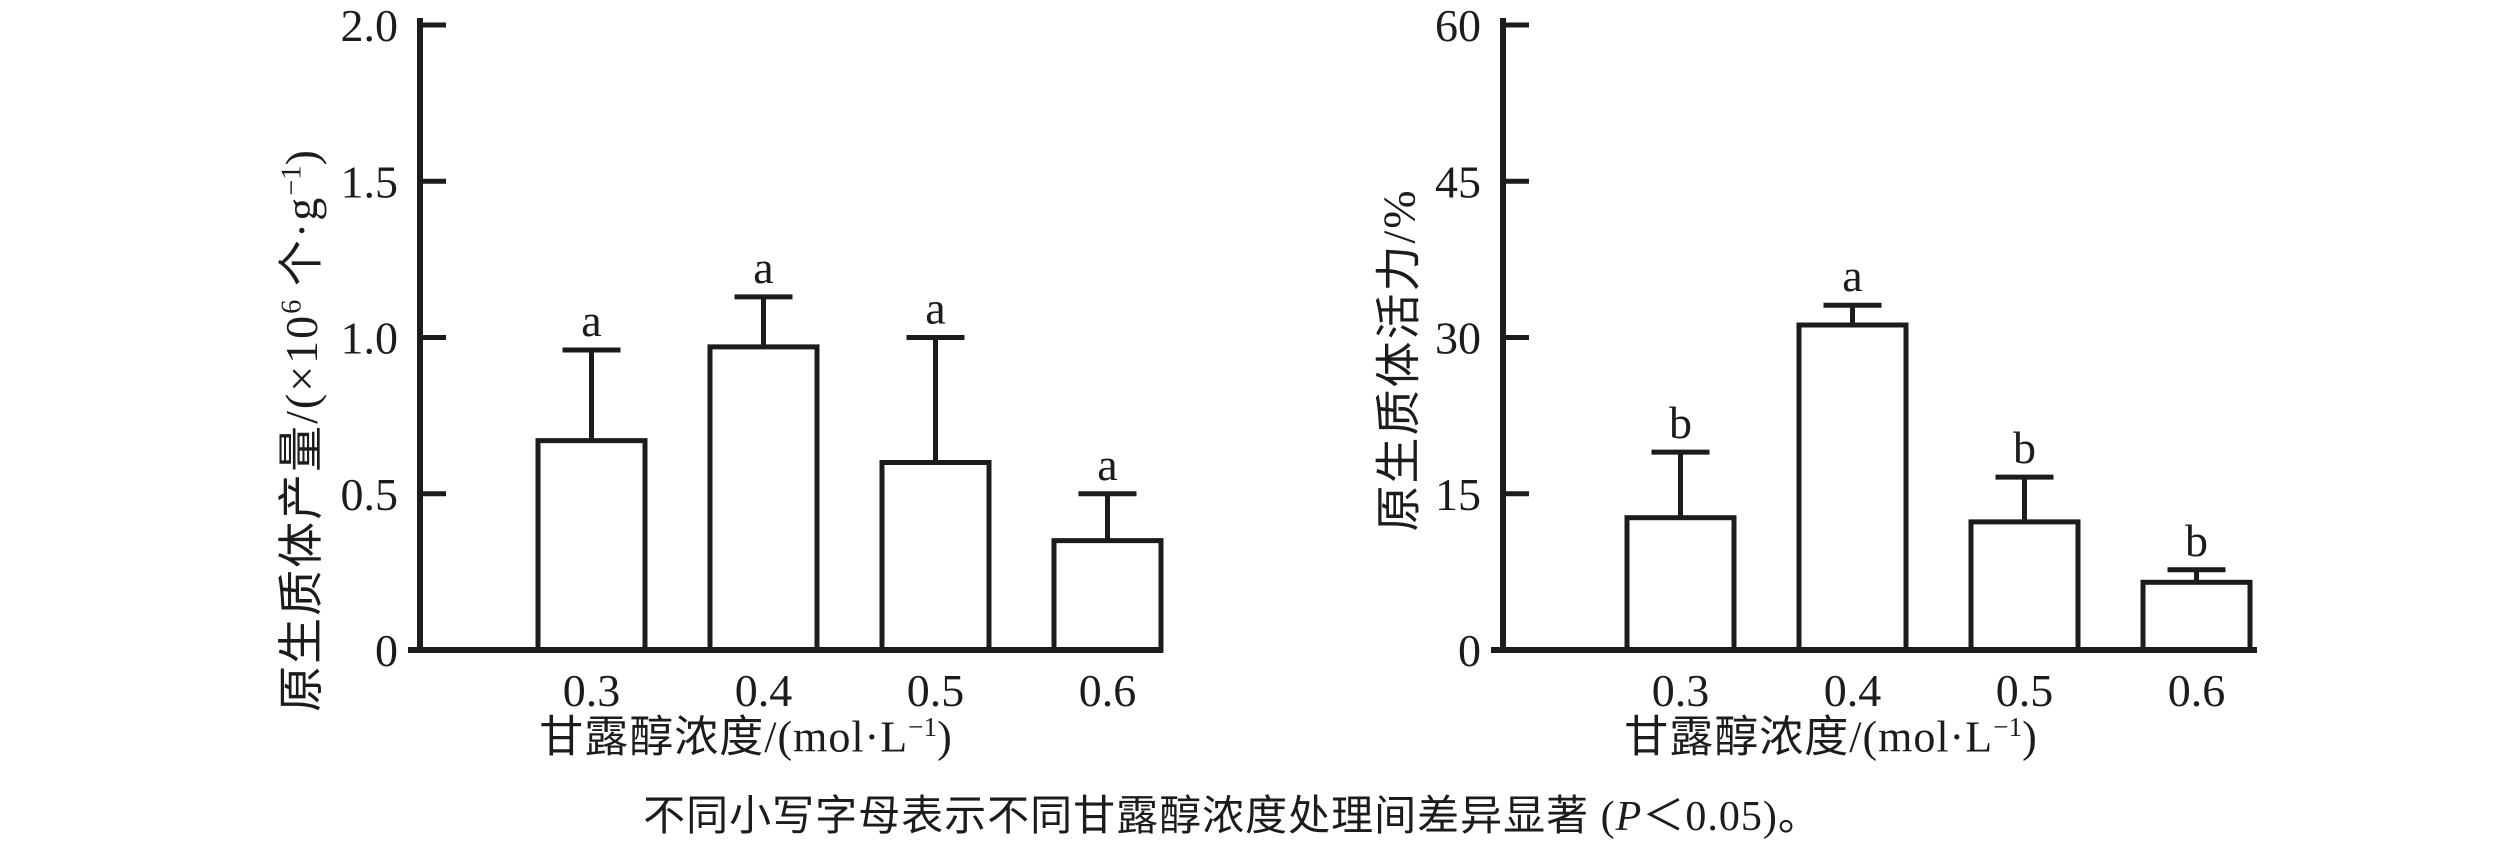 The image size is (2520, 851). What do you see at coordinates (1458, 25) in the screenshot?
I see `y-tick-label: 60` at bounding box center [1458, 25].